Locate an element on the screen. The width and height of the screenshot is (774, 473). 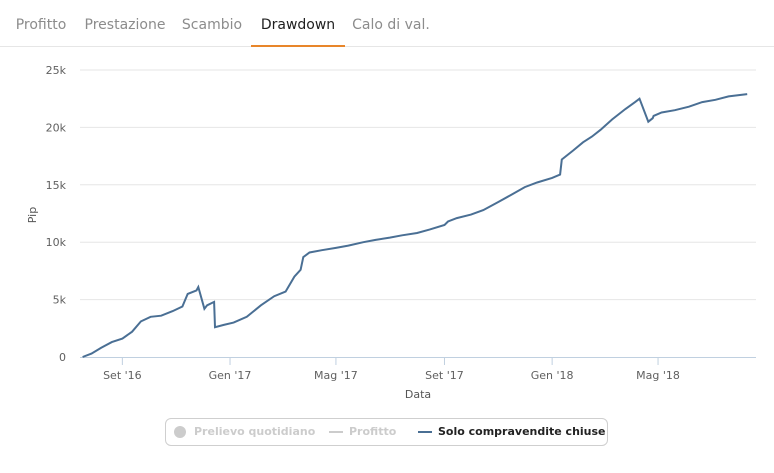
x-tick-label: Gen '18 is located at coordinates (552, 375).